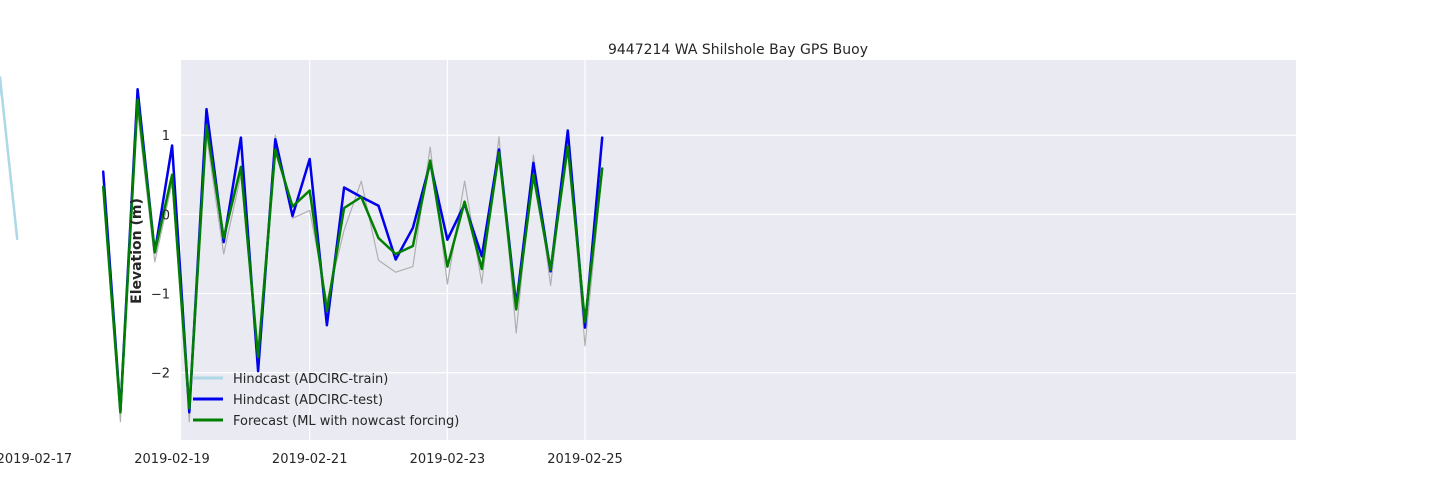  Describe the element at coordinates (738, 50) in the screenshot. I see `chart-title: 9447214 WA Shilshole Bay GPS Buoy` at that location.